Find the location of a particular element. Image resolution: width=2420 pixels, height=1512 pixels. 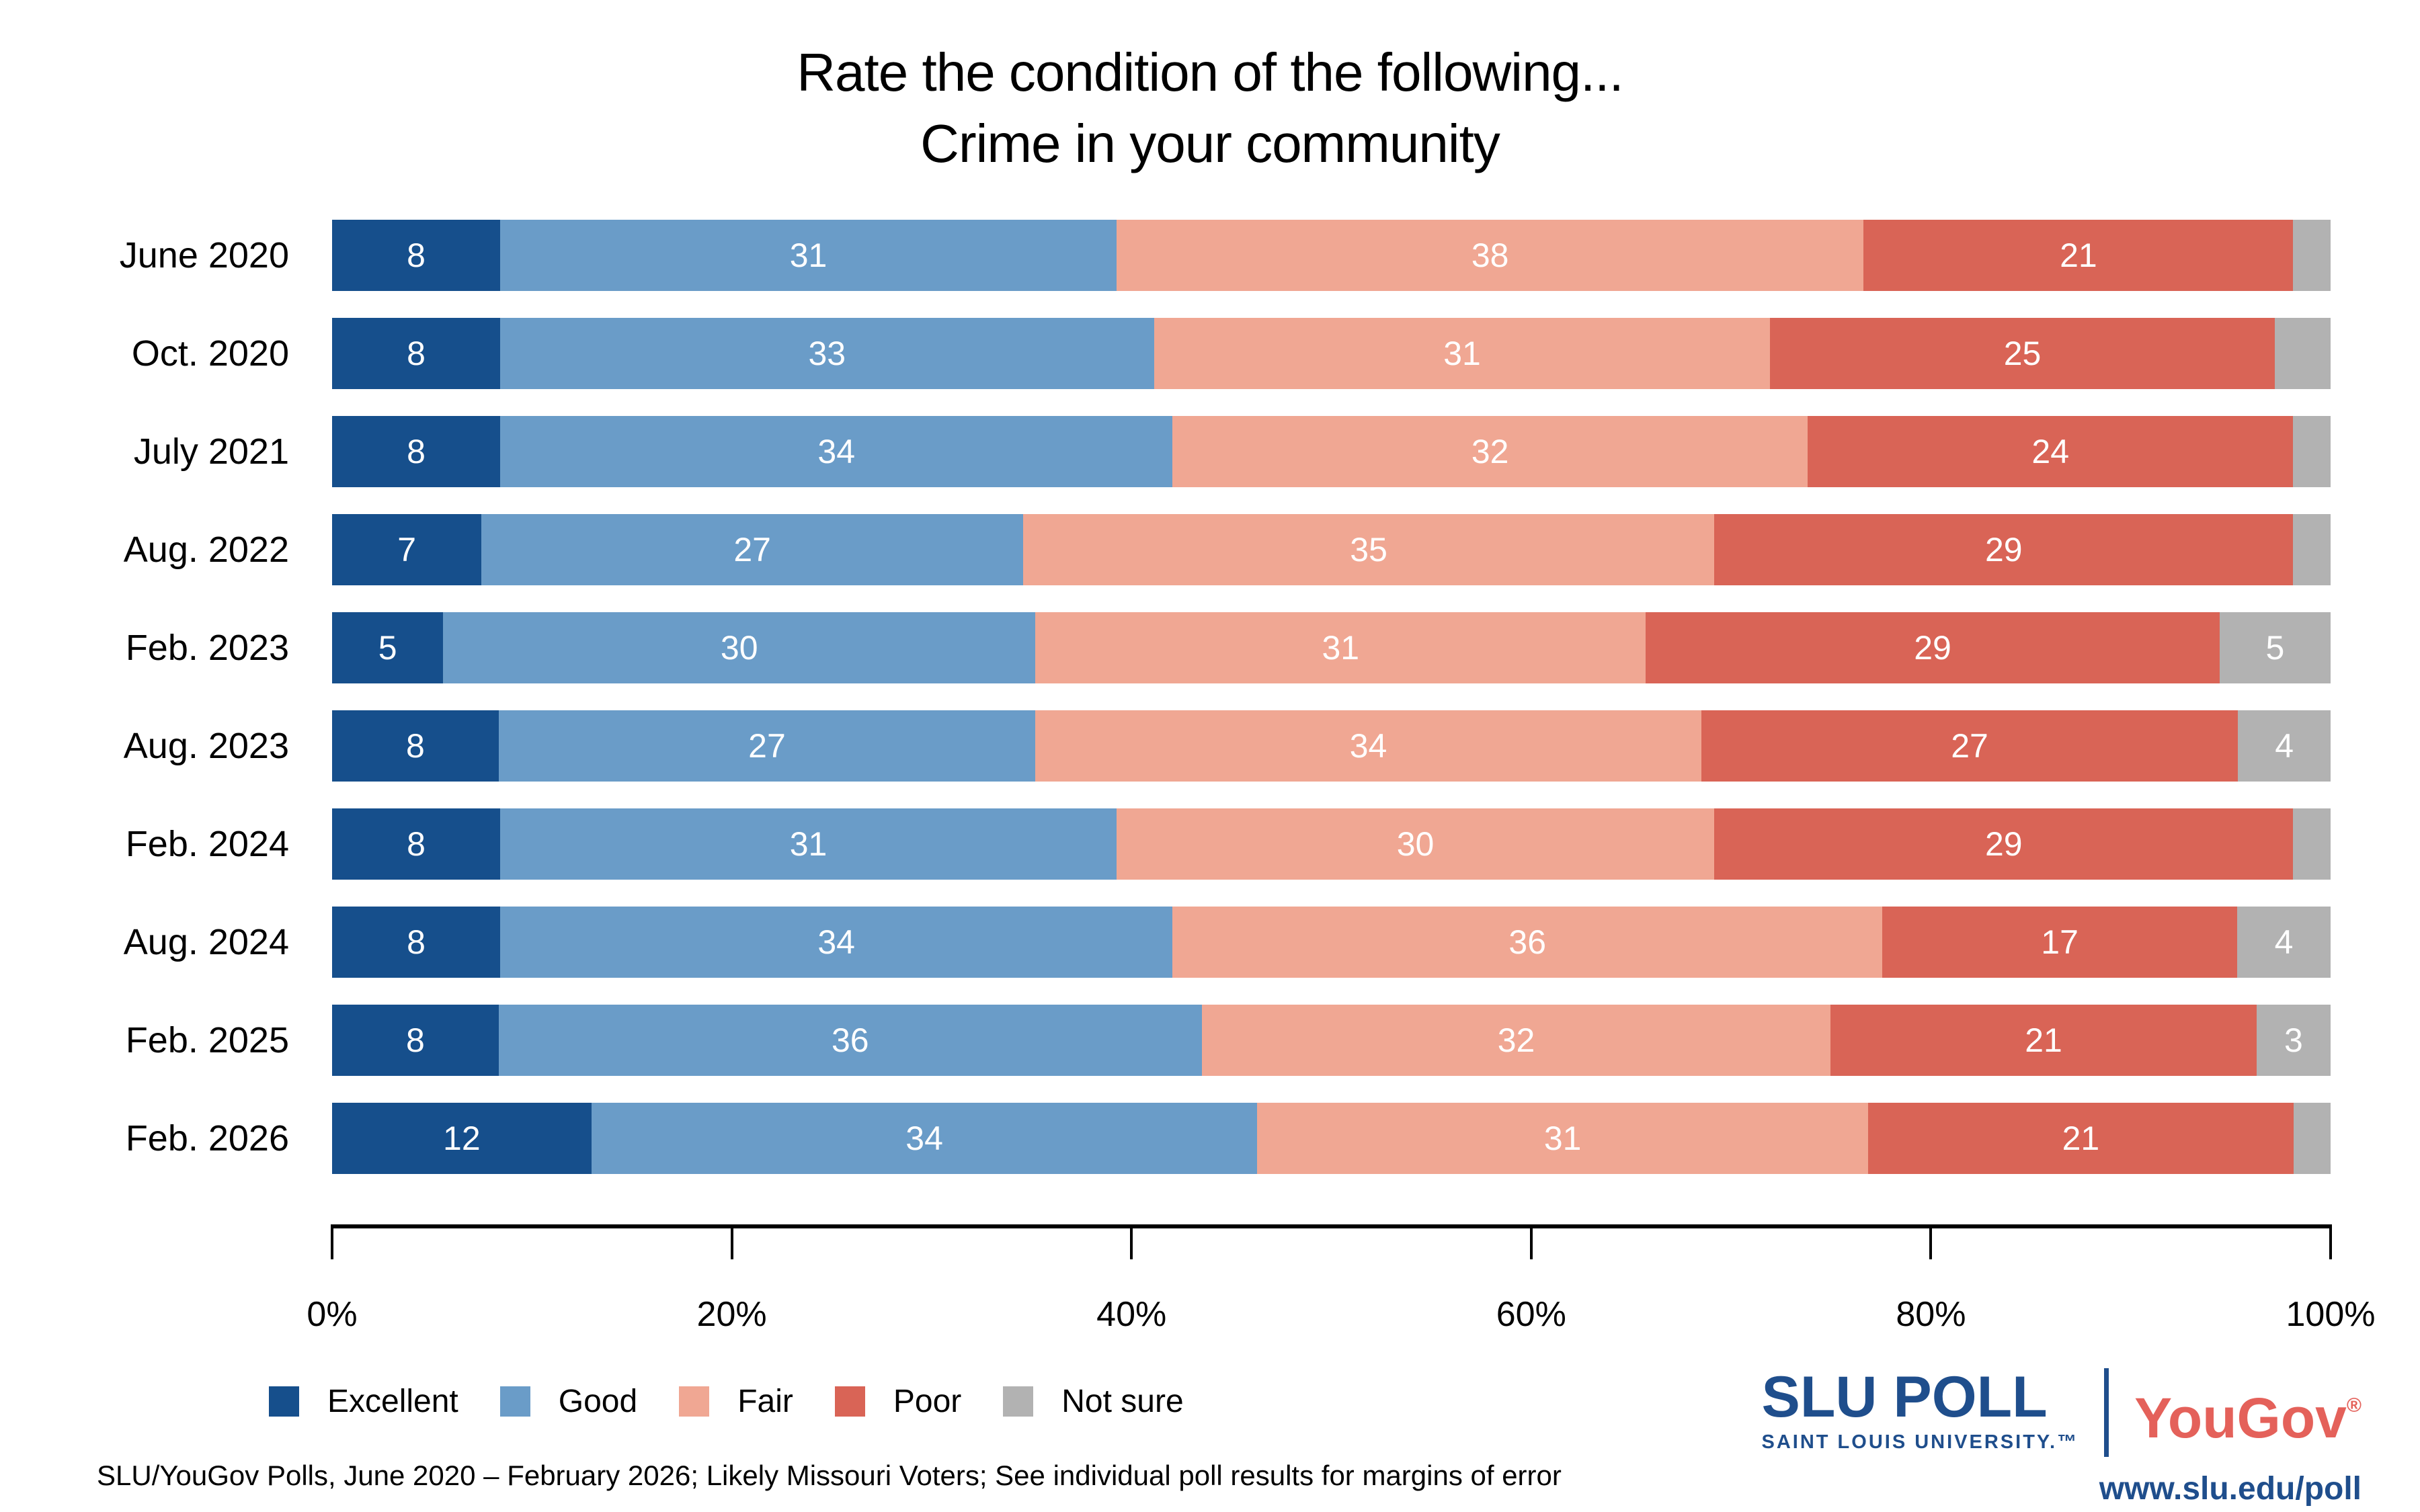

segment-excellent: 5 is located at coordinates (388, 648).